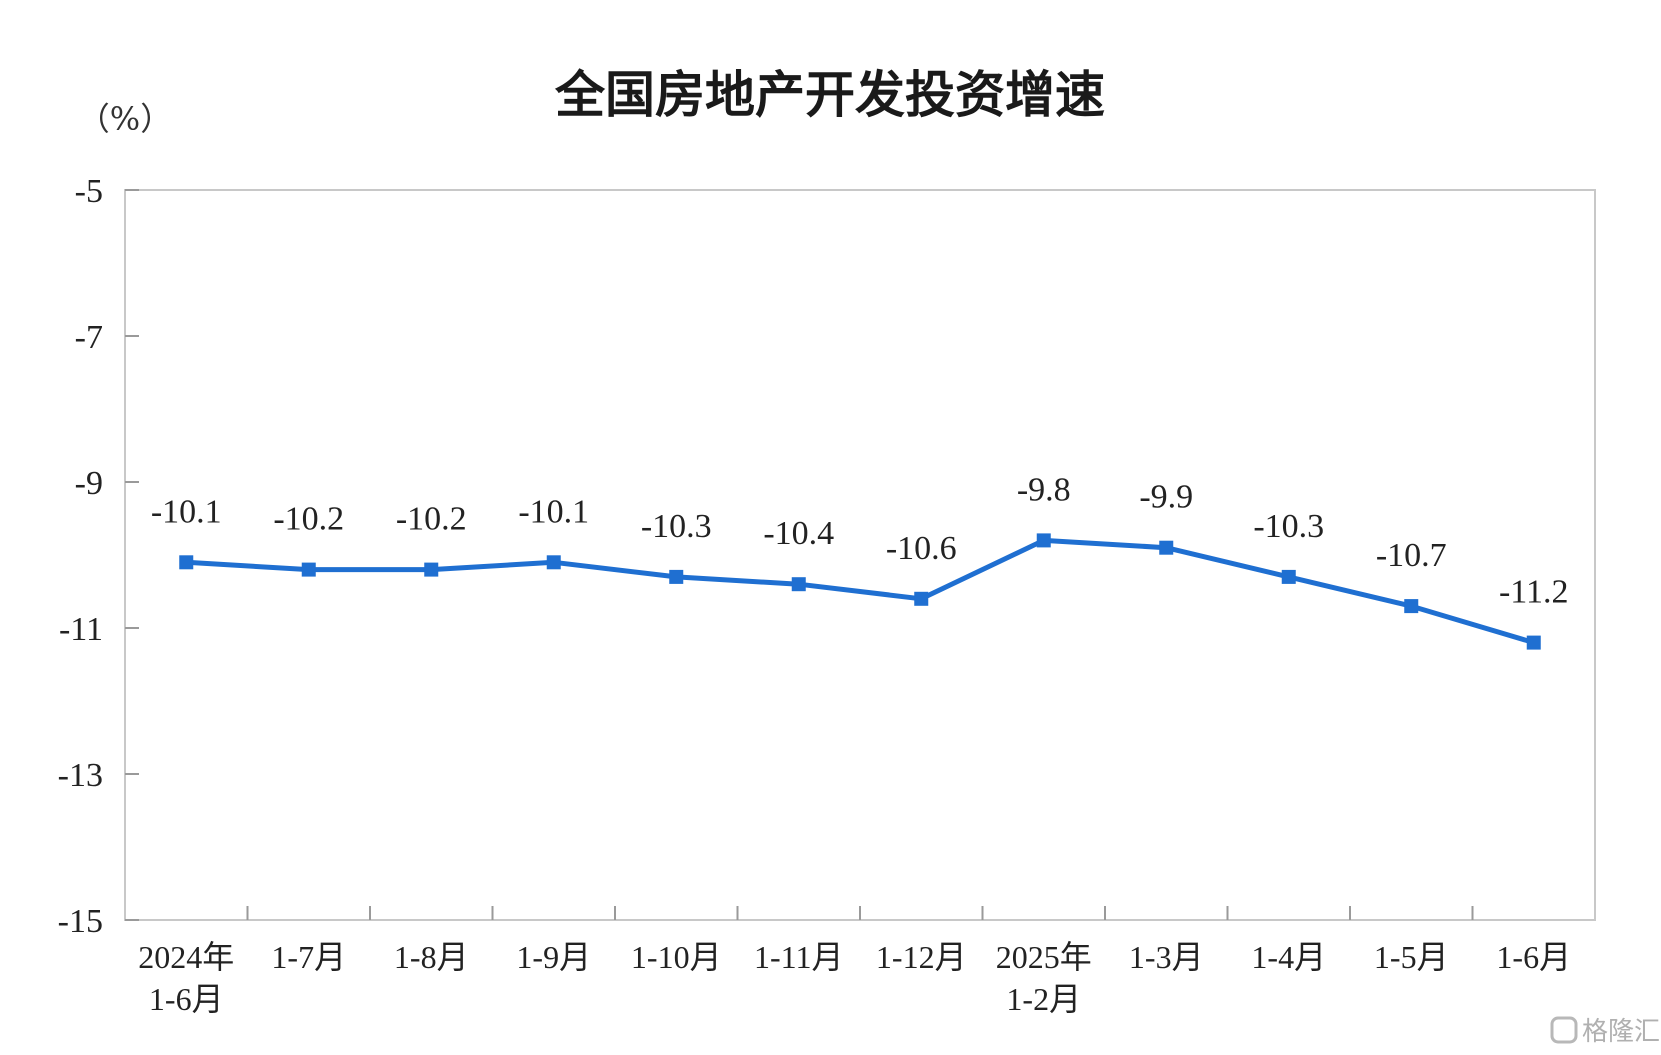 The width and height of the screenshot is (1661, 1055). I want to click on y-tick-label: -5, so click(89, 191).